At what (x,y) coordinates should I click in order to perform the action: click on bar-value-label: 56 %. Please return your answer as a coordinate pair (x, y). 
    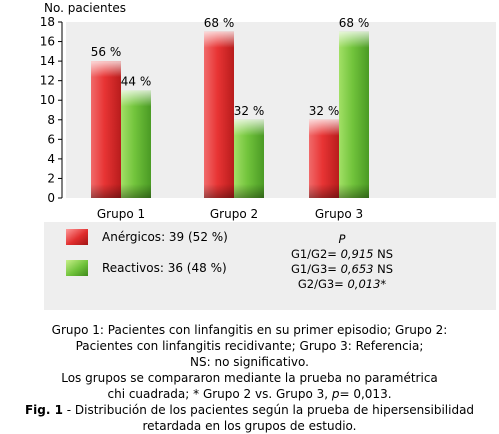
    Looking at the image, I should click on (106, 52).